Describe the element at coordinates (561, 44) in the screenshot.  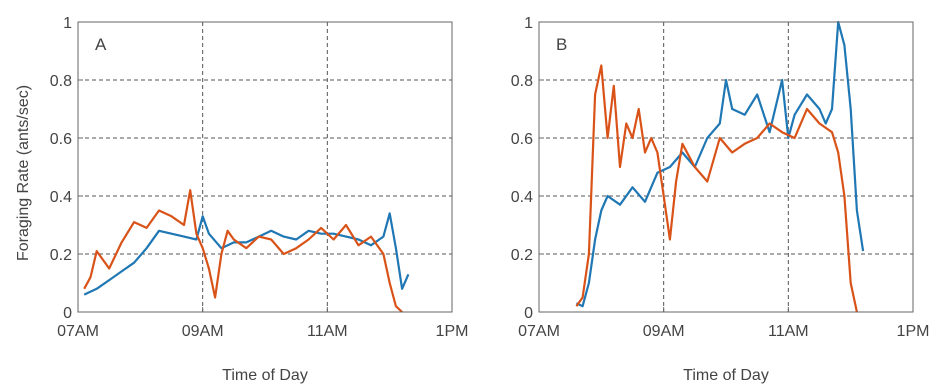
I see `panel-label: B` at that location.